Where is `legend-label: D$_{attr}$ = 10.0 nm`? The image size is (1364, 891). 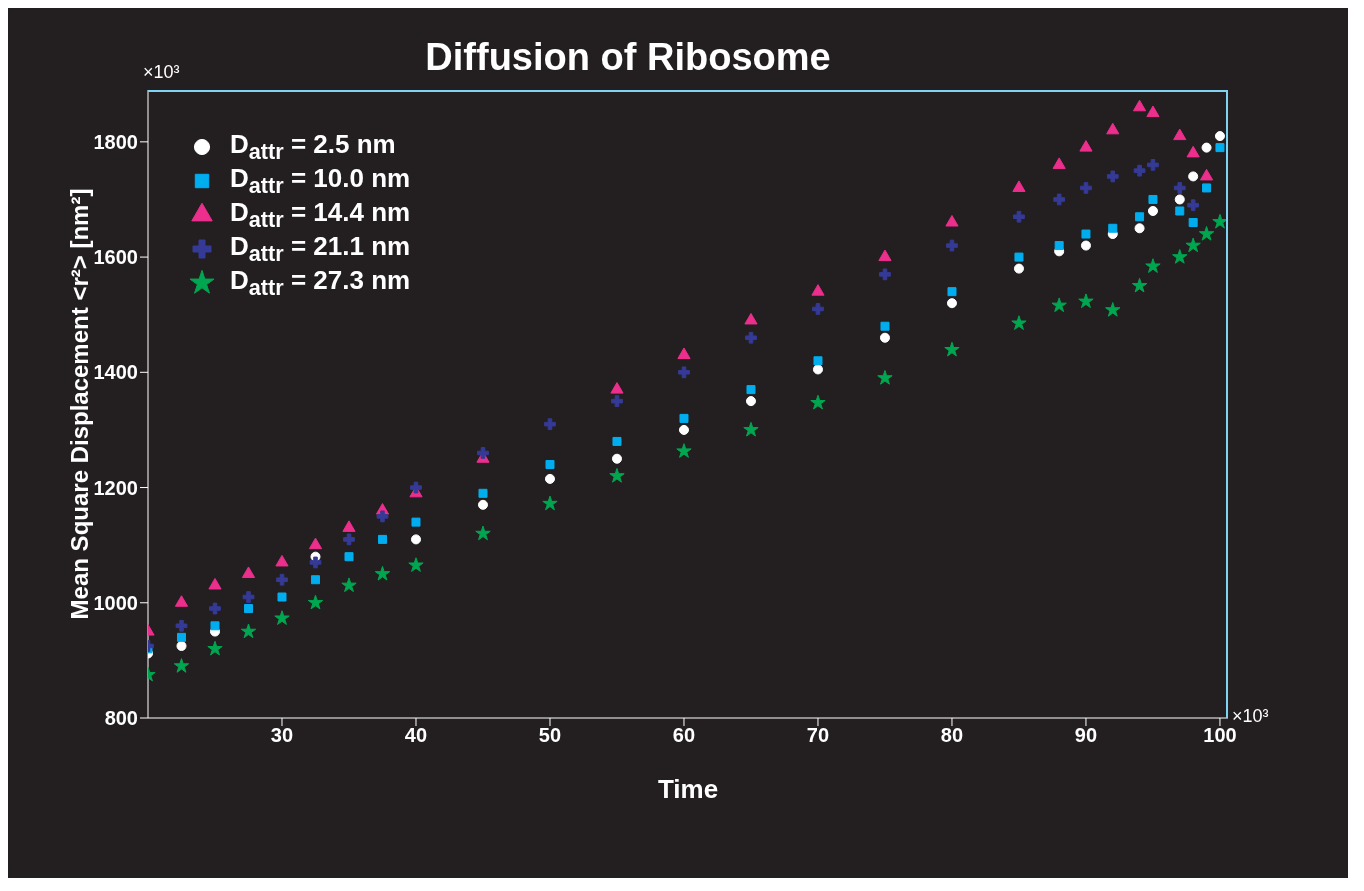 legend-label: D$_{attr}$ = 10.0 nm is located at coordinates (320, 180).